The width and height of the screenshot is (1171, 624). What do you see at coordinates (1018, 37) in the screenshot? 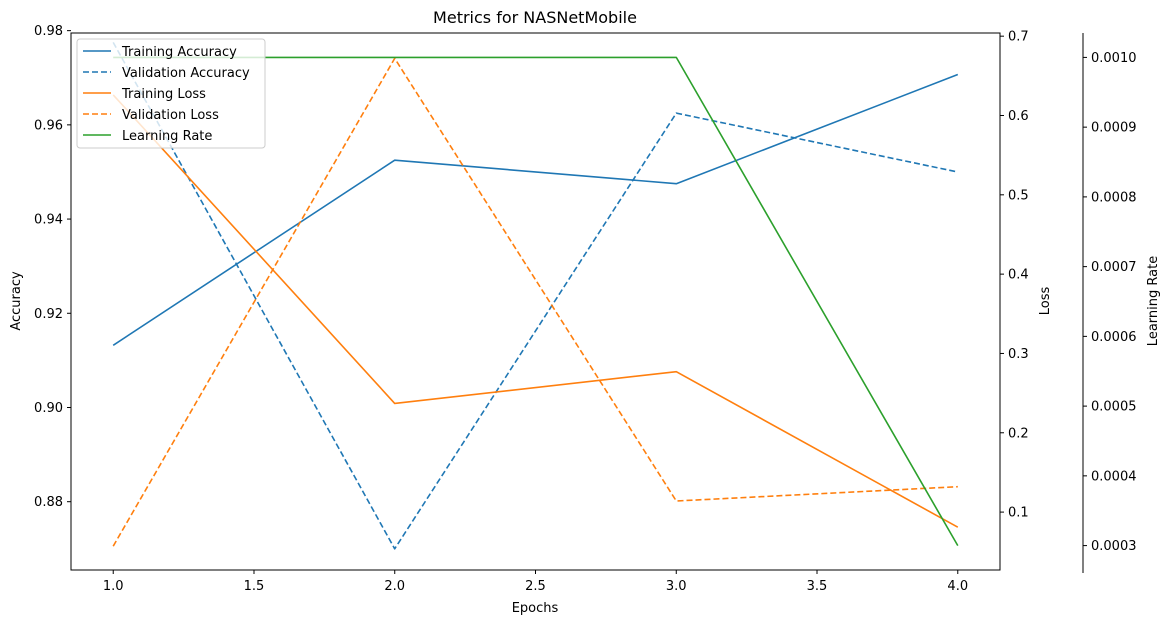
I see `loss-tick-label: 0.7` at bounding box center [1018, 37].